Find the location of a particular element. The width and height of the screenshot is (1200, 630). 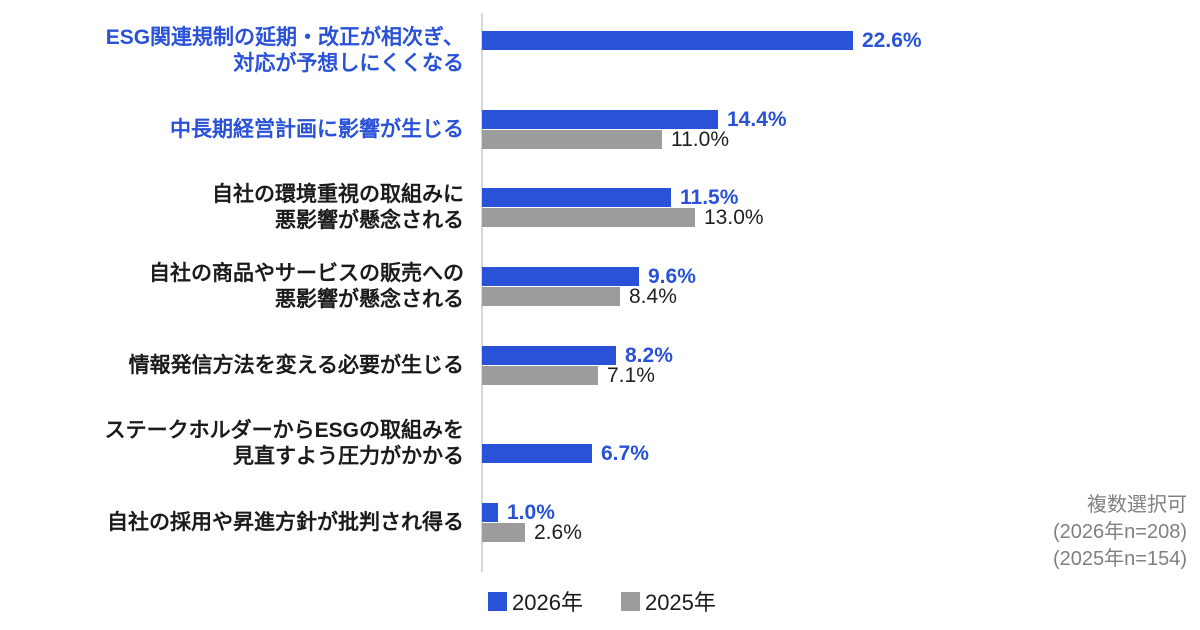

value-label-2026: 8.2% is located at coordinates (649, 355).